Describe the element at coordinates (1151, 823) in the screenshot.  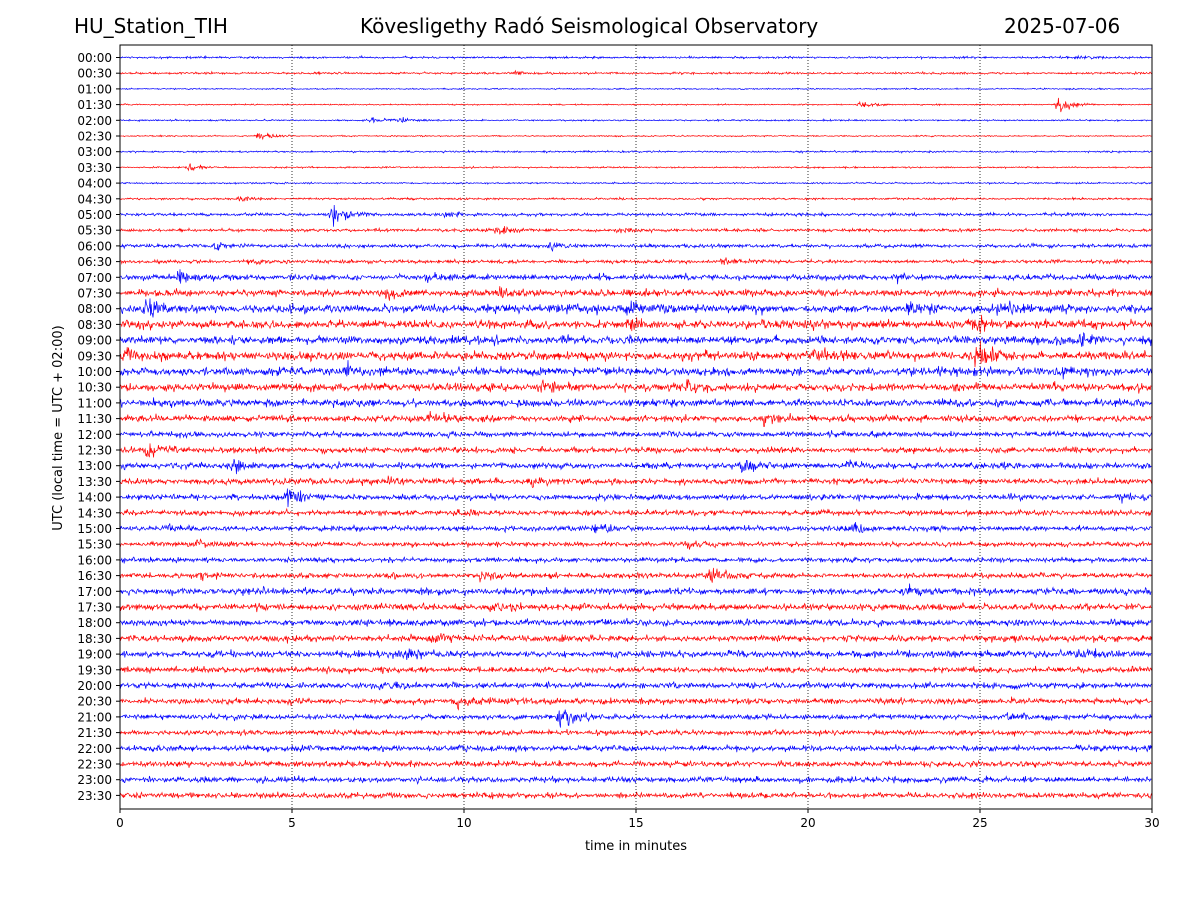
I see `x-tick-label: 30` at that location.